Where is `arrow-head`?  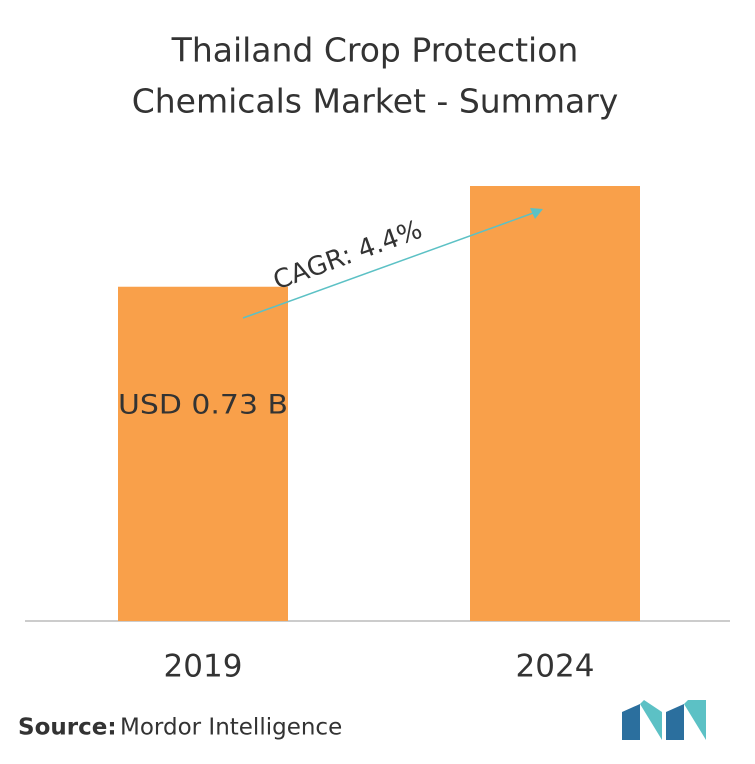
arrow-head is located at coordinates (536, 213).